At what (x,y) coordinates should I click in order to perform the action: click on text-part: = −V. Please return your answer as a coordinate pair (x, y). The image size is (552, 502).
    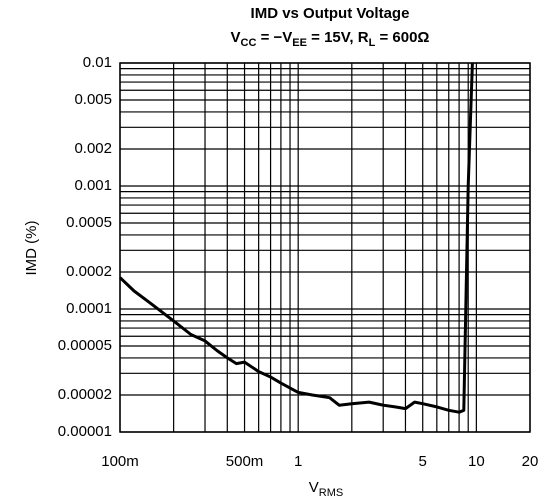
    Looking at the image, I should click on (274, 37).